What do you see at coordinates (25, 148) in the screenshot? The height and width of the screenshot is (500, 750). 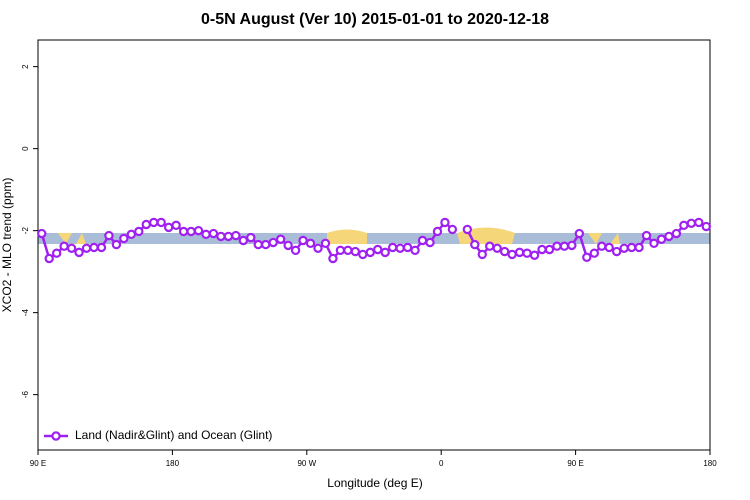 I see `y-tick-label: 0` at bounding box center [25, 148].